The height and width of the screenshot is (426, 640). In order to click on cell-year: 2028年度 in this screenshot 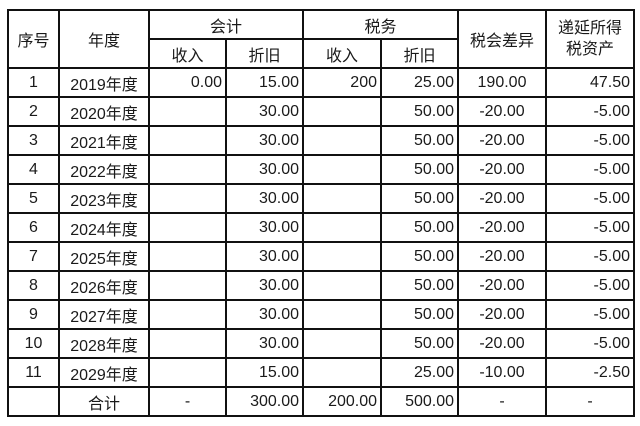, I will do `click(104, 343)`.